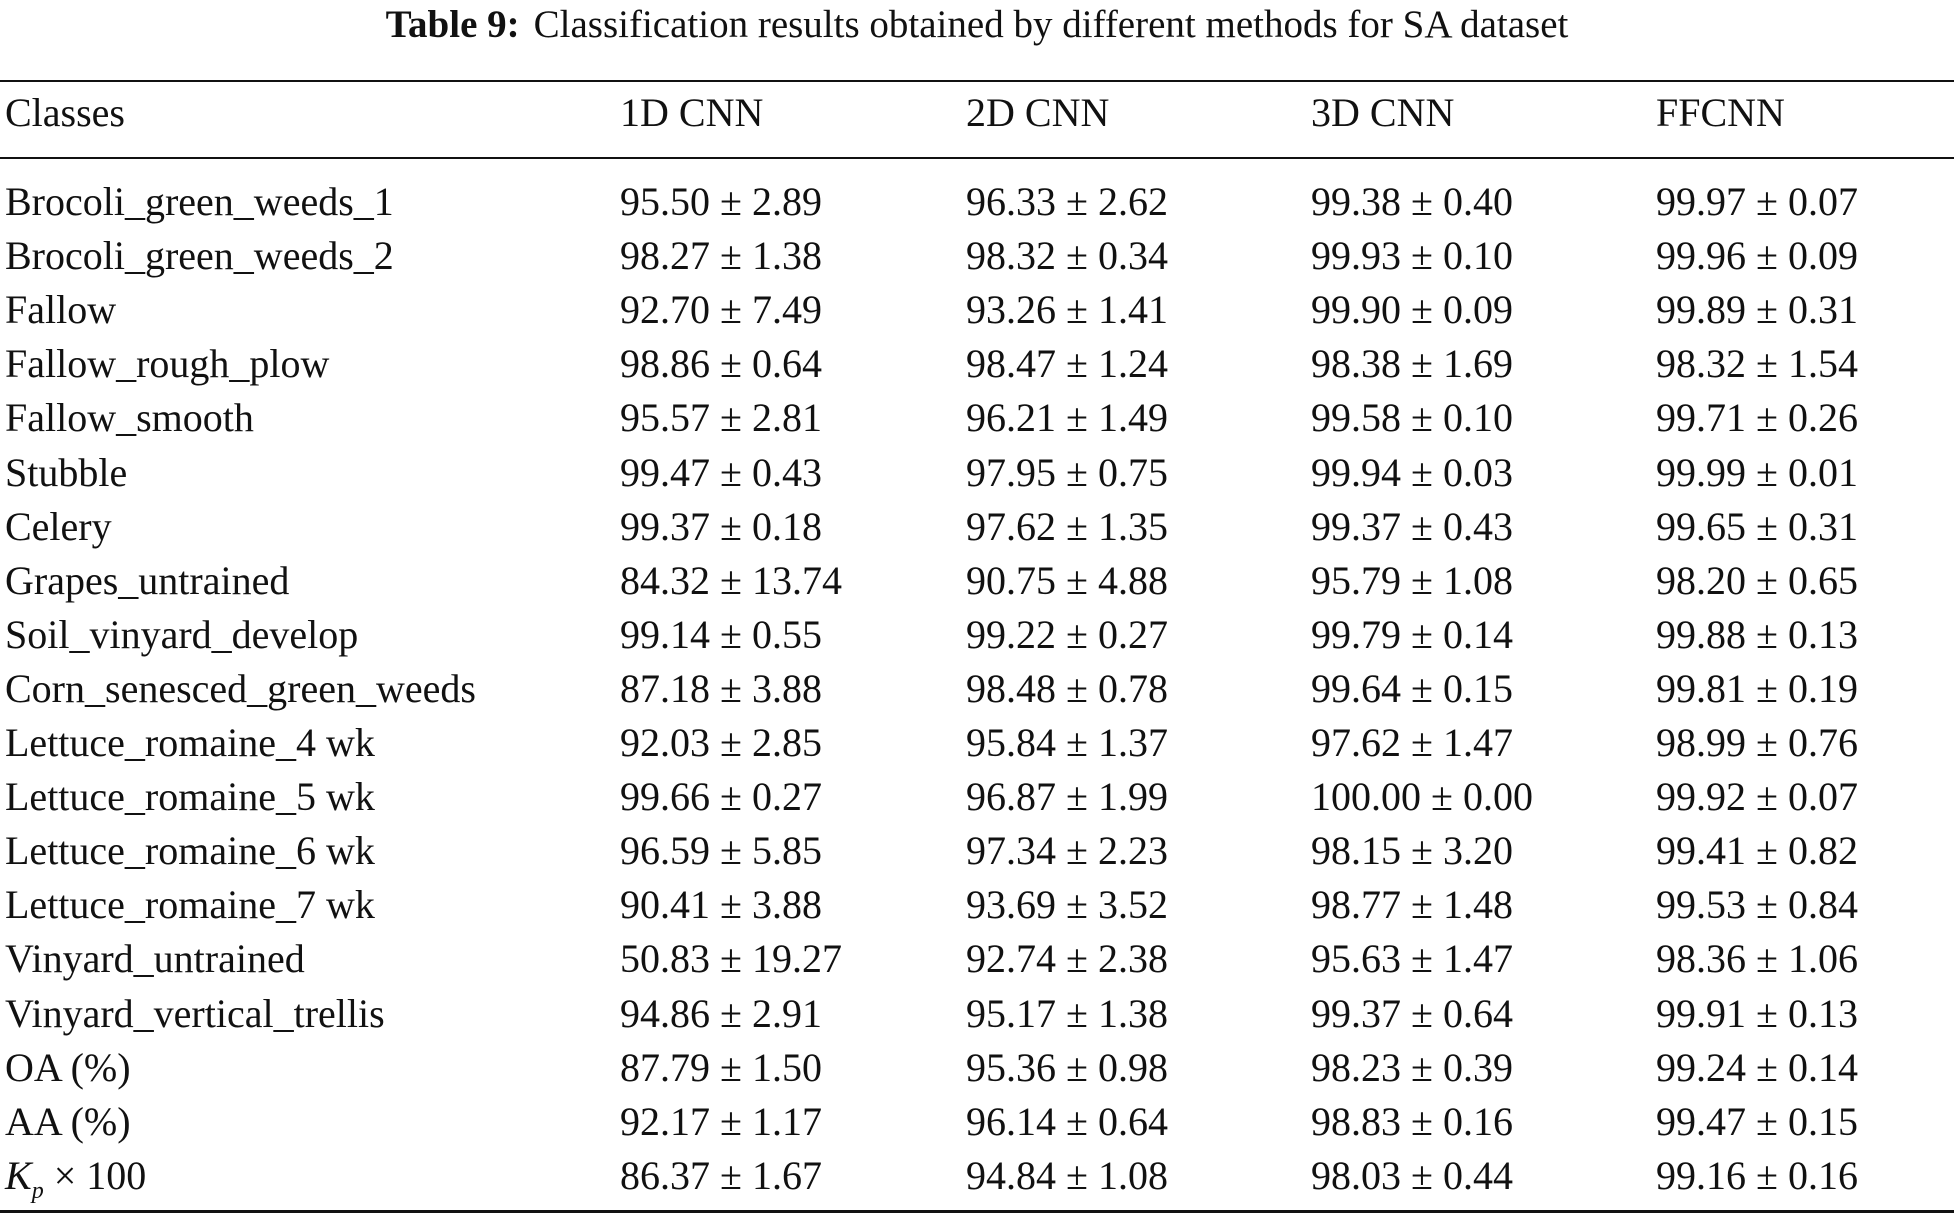  I want to click on table-cell: 96.87 ± 1.99, so click(1067, 797).